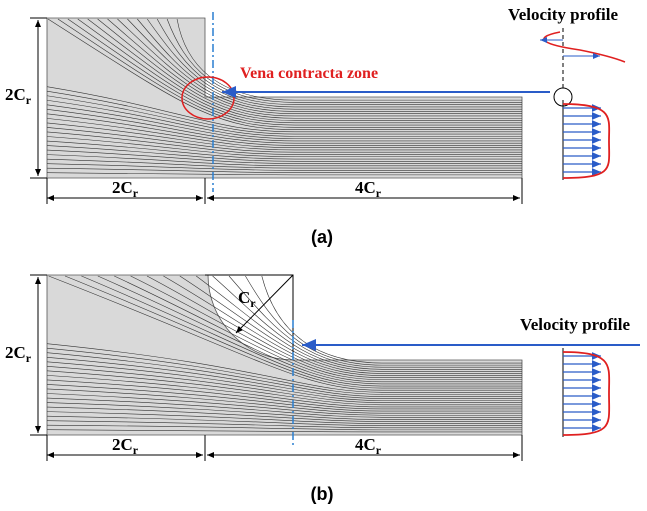 The image size is (647, 511). I want to click on velocity-profile-a, so click(583, 104).